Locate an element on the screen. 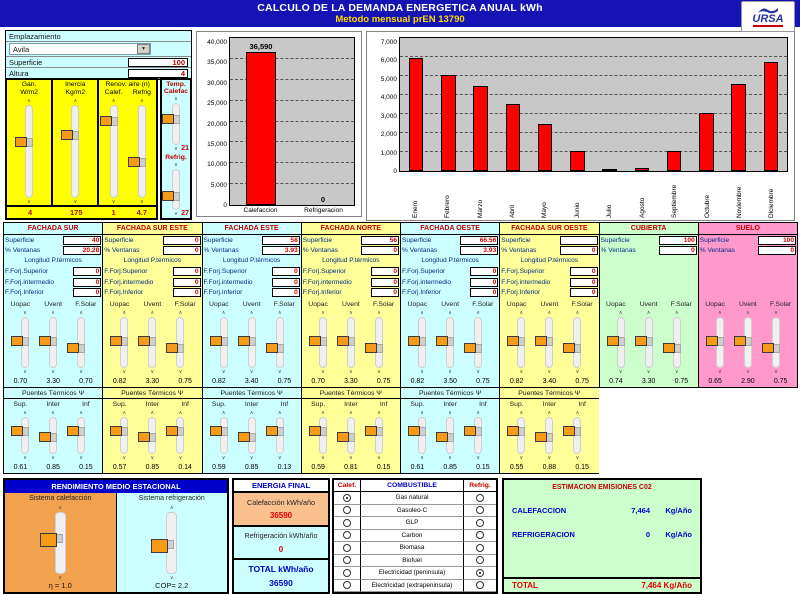 The width and height of the screenshot is (800, 596). emplazamiento-select: Avila ▼ is located at coordinates (80, 49).